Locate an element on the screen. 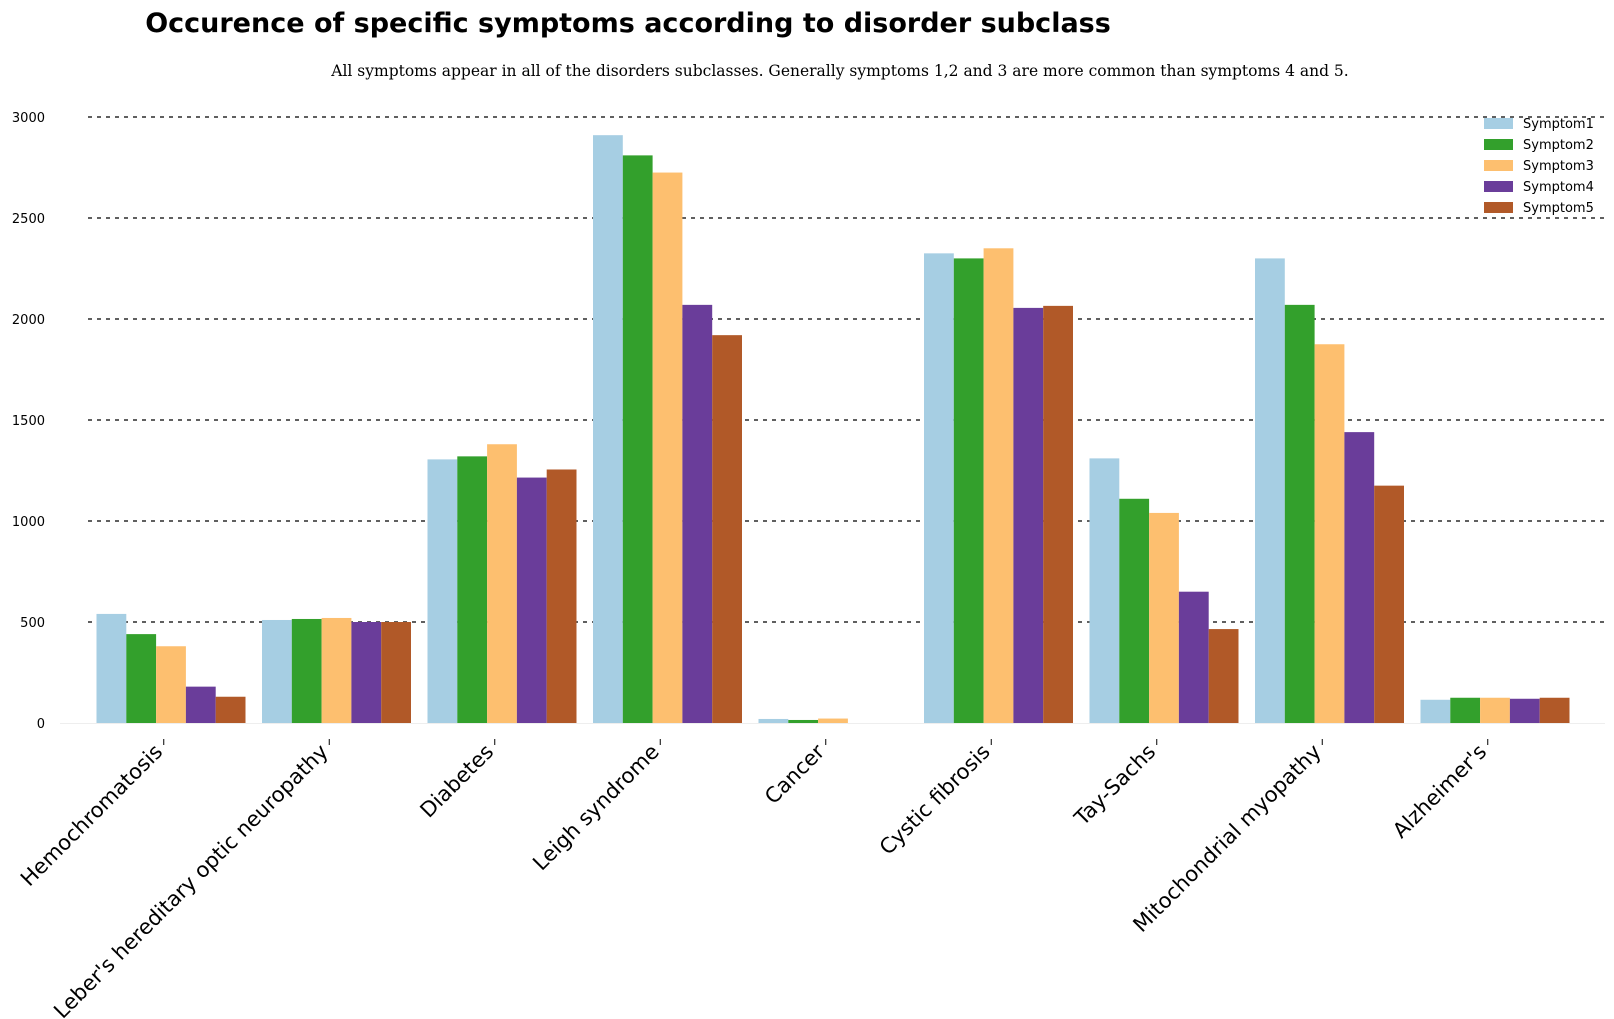 The image size is (1614, 1019). legend-swatch-symptom2 is located at coordinates (1498, 144).